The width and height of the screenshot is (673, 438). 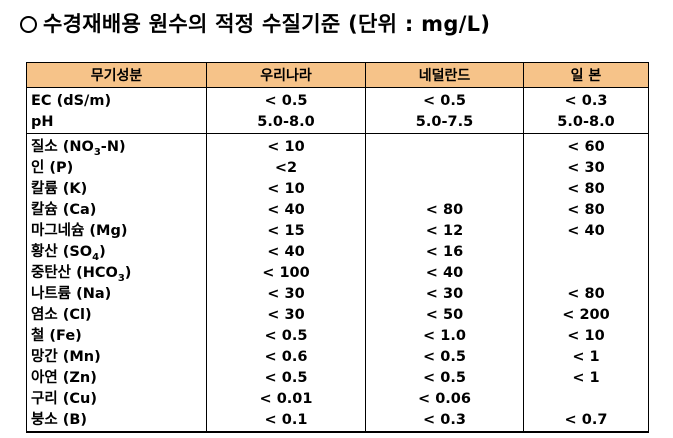 I want to click on component-name: 염소 (Cl), so click(x=116, y=315).